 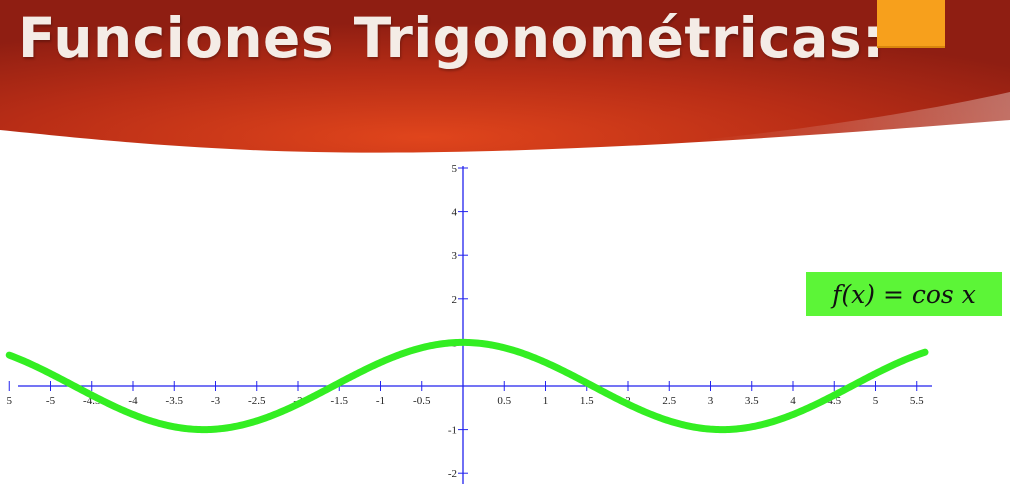 I want to click on x-tick-label: 2.5, so click(x=669, y=401).